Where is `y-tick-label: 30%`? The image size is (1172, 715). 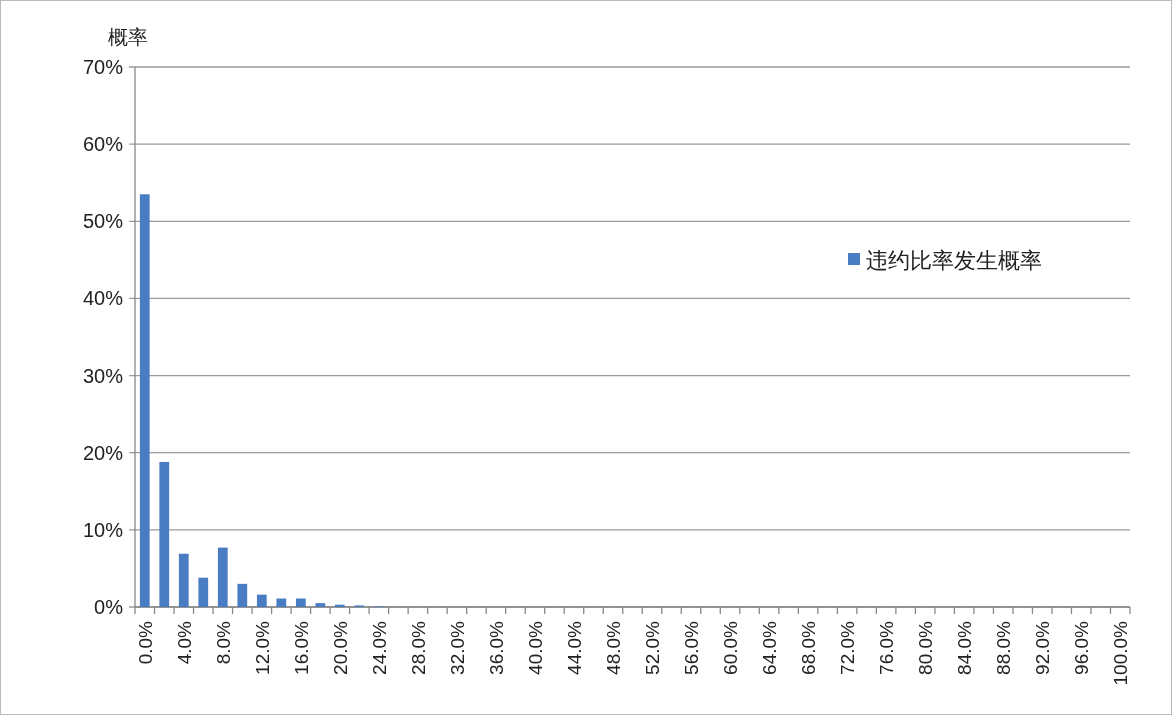
y-tick-label: 30% is located at coordinates (103, 375).